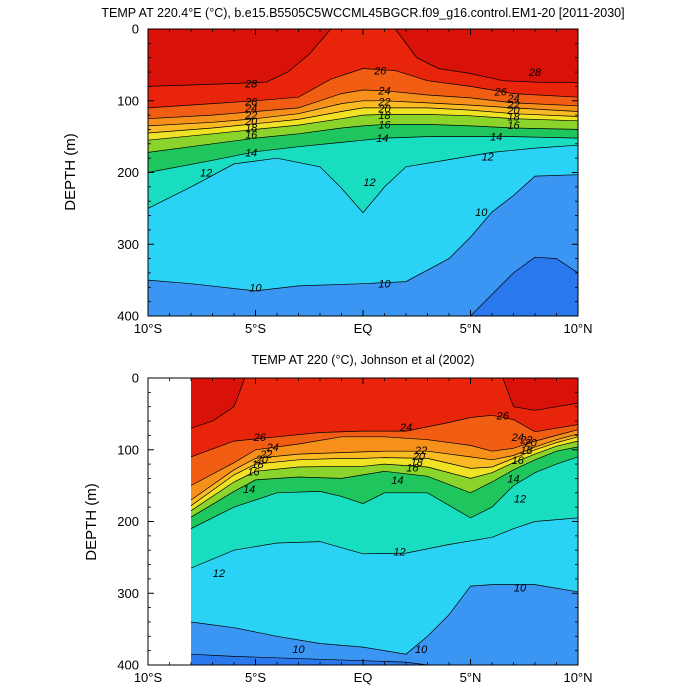 The image size is (700, 700). What do you see at coordinates (362, 360) in the screenshot?
I see `panel-2-title: TEMP AT 220 (°C), Johnson et al (2002)` at bounding box center [362, 360].